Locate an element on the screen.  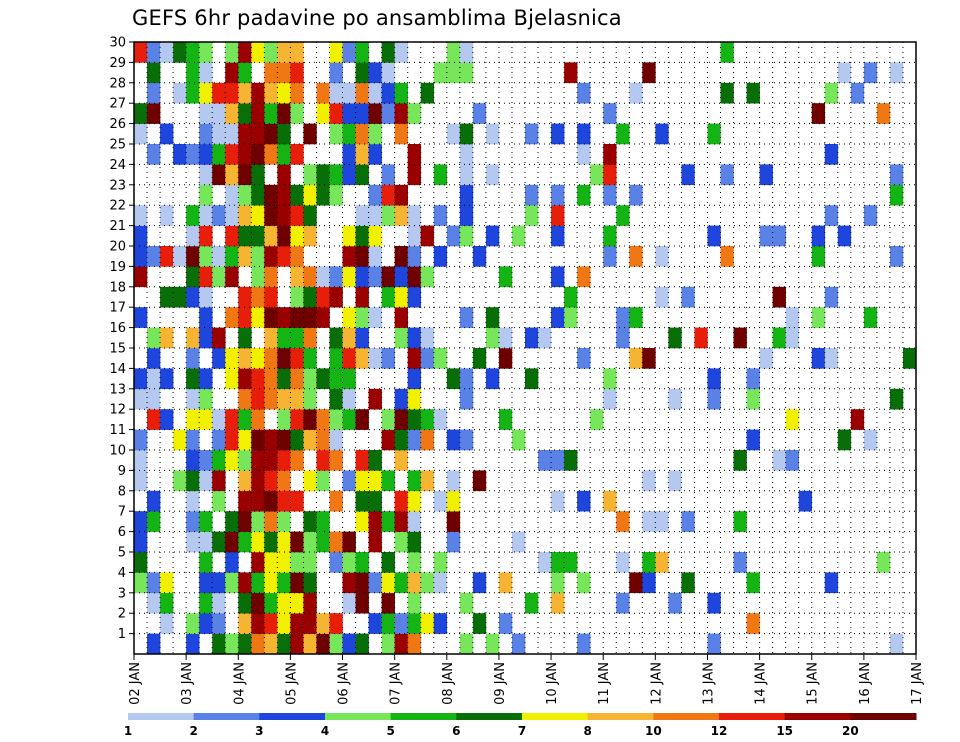
x-tick-label: 06 JAN is located at coordinates (344, 683).